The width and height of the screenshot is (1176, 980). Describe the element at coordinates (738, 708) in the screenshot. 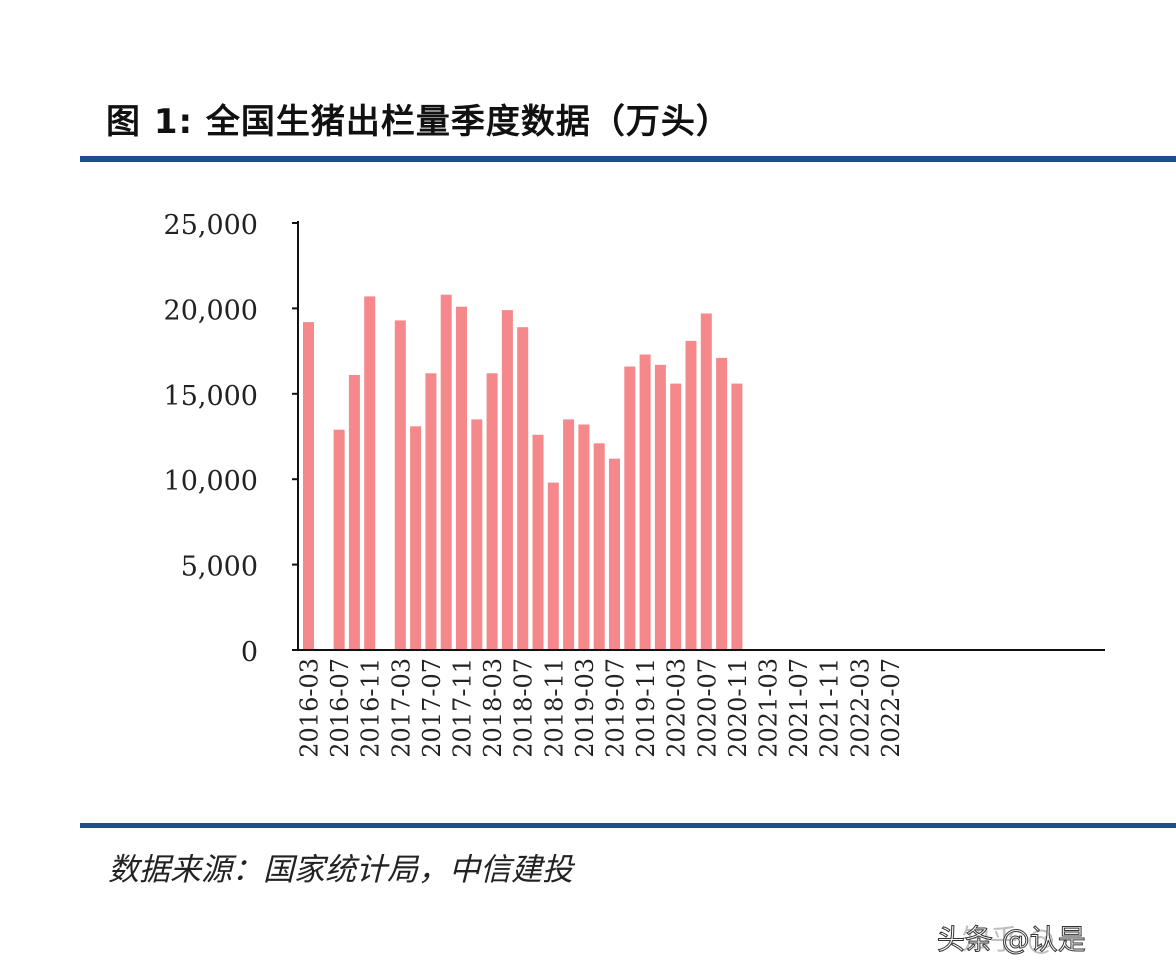

I see `x-tick-label: 2020-11` at that location.